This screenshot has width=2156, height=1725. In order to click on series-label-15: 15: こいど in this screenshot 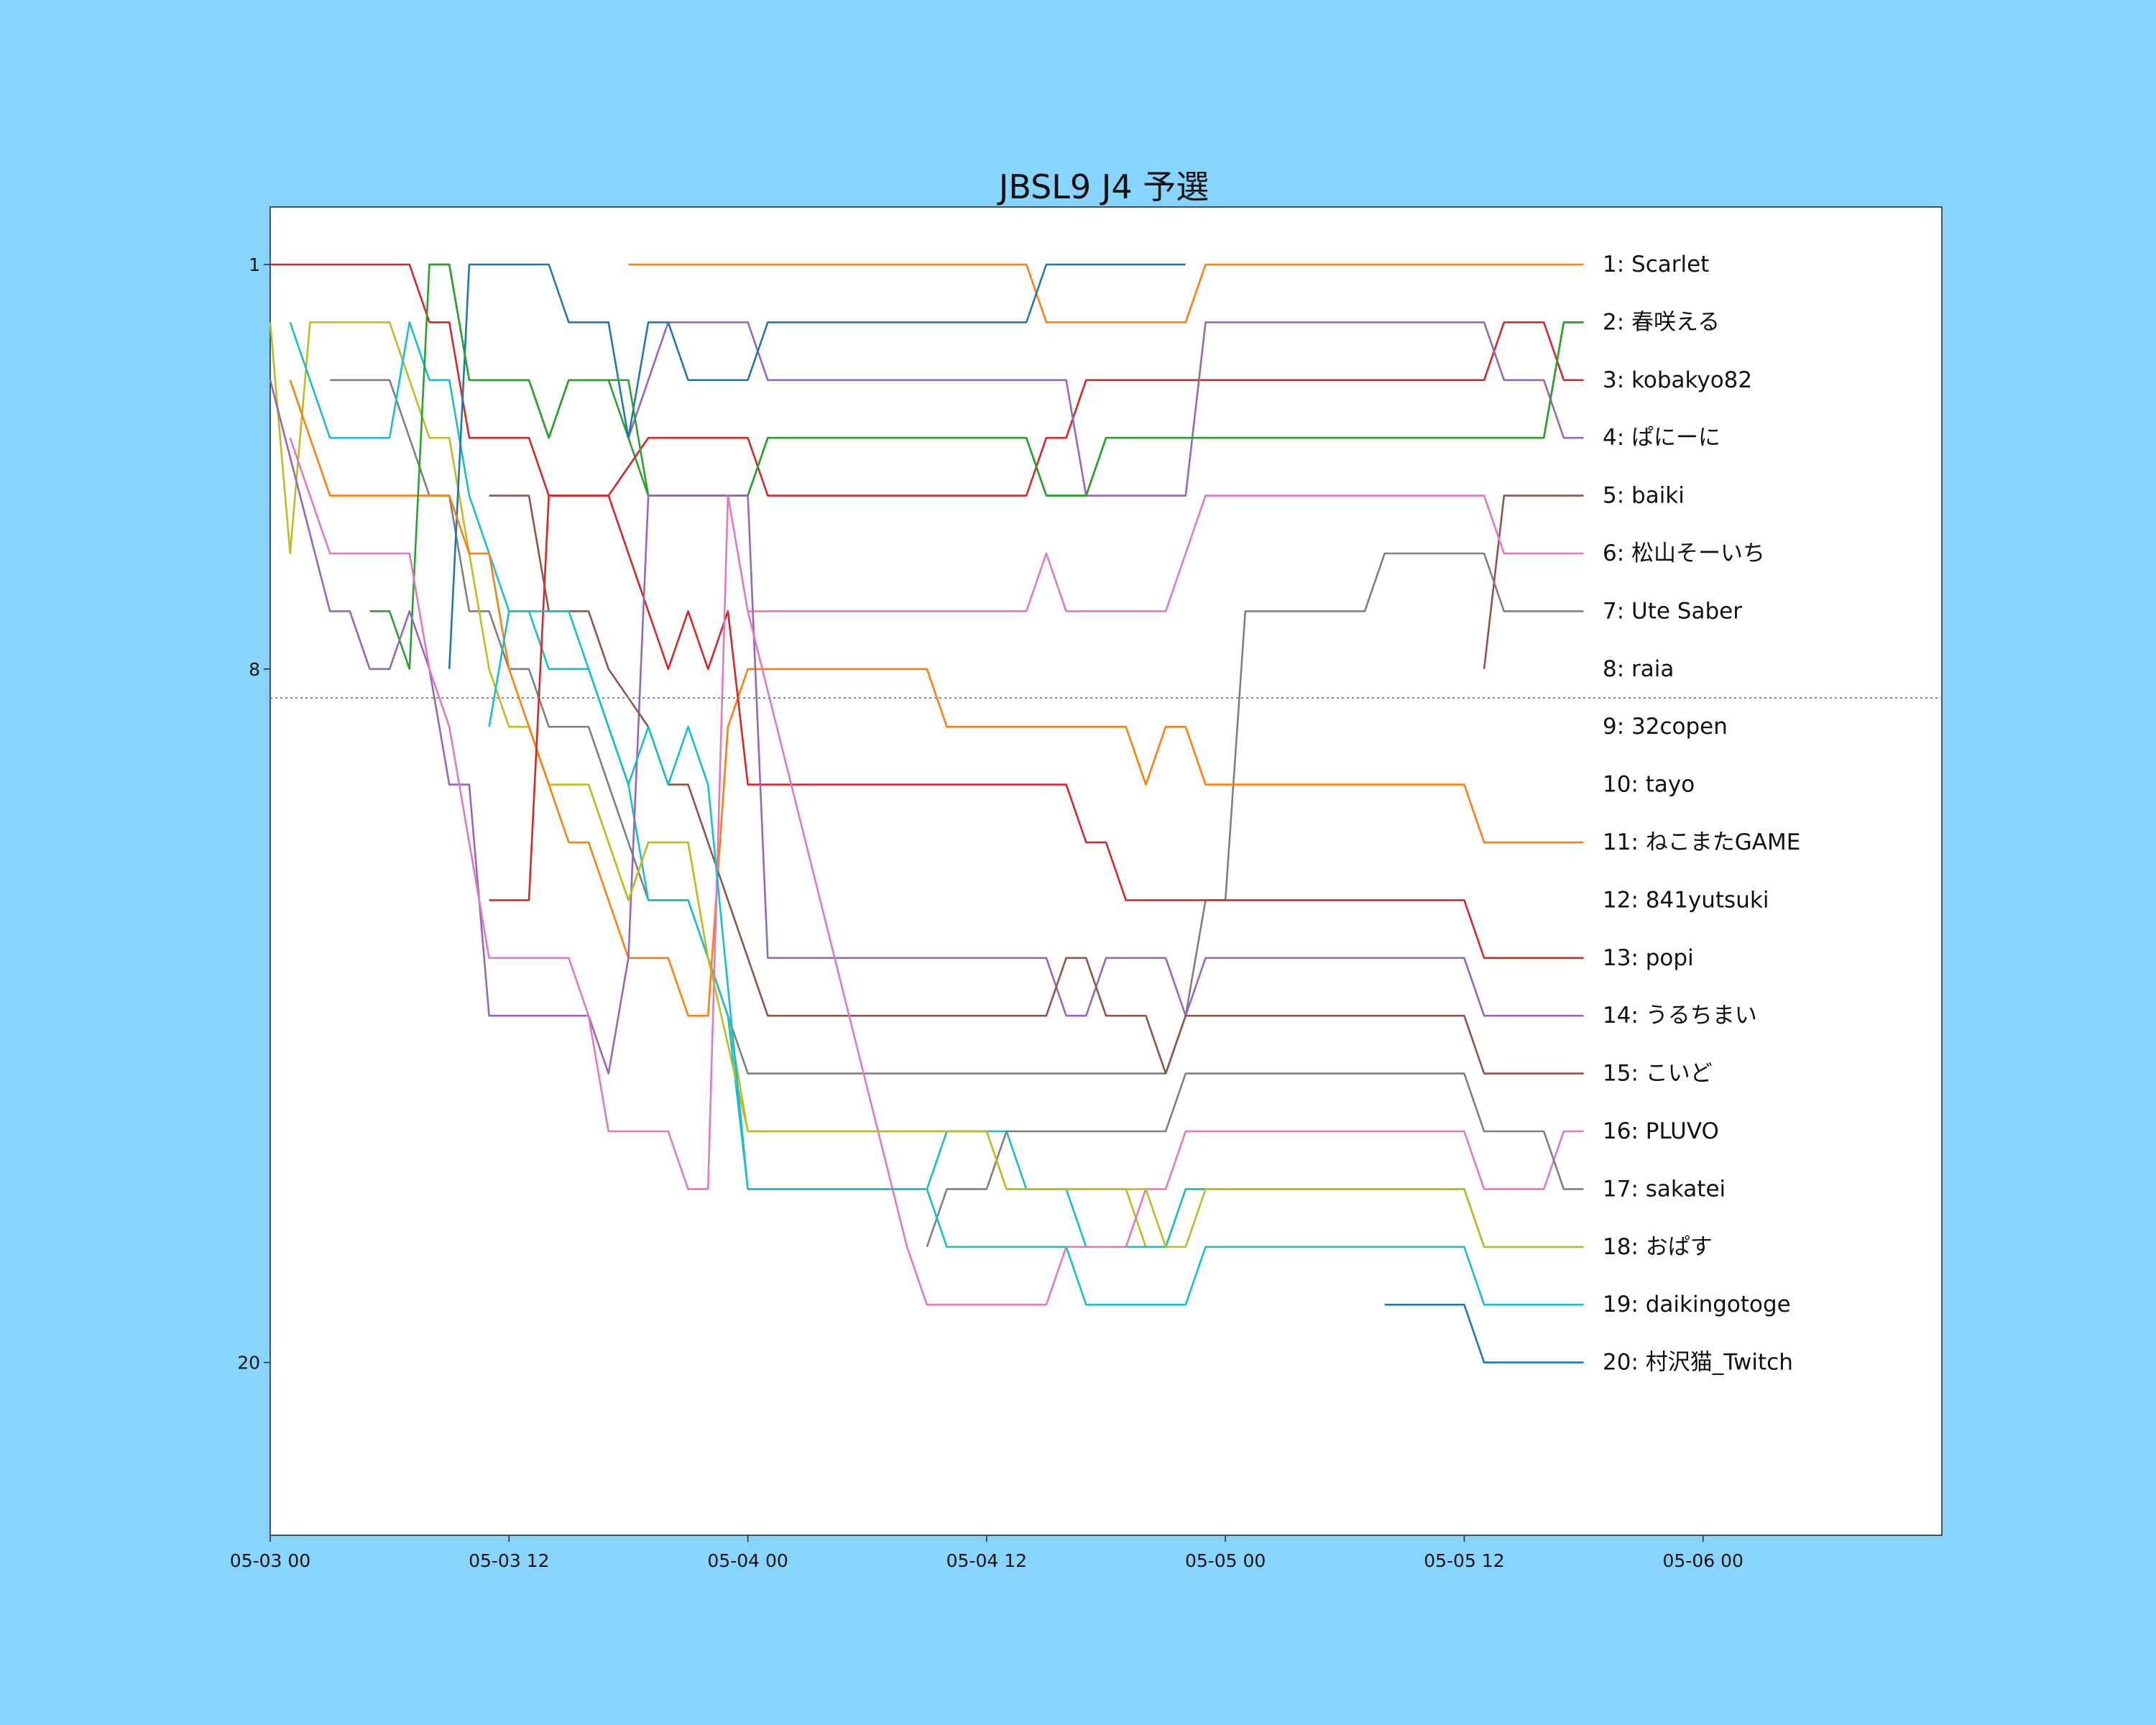, I will do `click(1658, 1074)`.